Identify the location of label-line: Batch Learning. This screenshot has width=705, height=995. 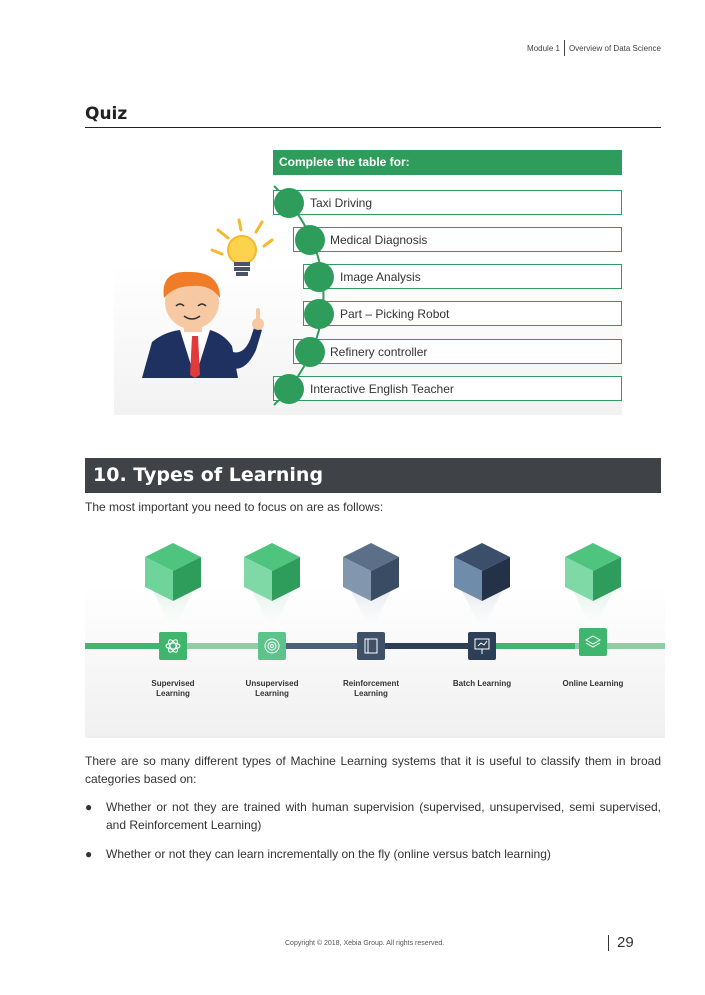
(482, 683).